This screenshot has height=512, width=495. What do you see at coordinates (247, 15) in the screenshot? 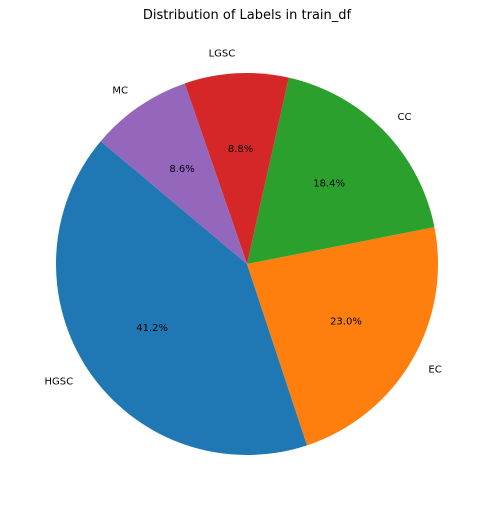
I see `chart-title: Distribution of Labels in train_df` at bounding box center [247, 15].